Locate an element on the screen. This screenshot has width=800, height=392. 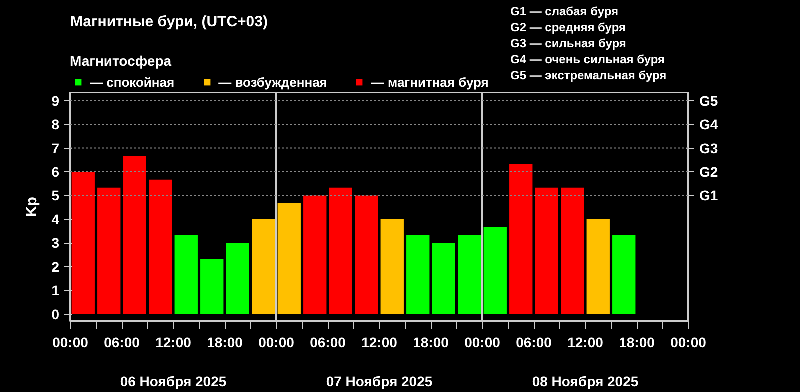
text: G1 — слабая буря is located at coordinates (564, 11).